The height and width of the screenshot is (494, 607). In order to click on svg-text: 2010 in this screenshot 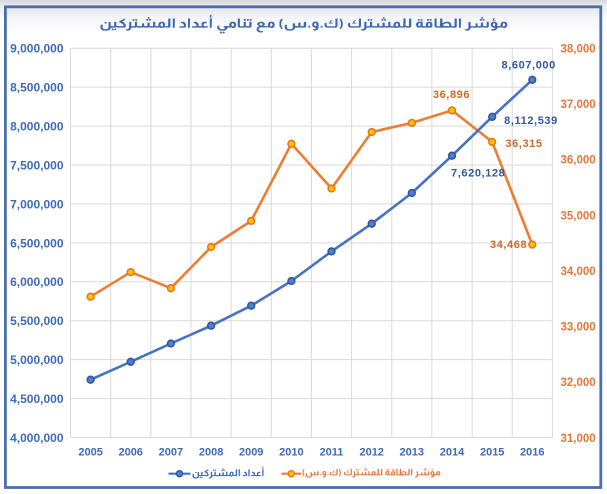, I will do `click(291, 453)`.